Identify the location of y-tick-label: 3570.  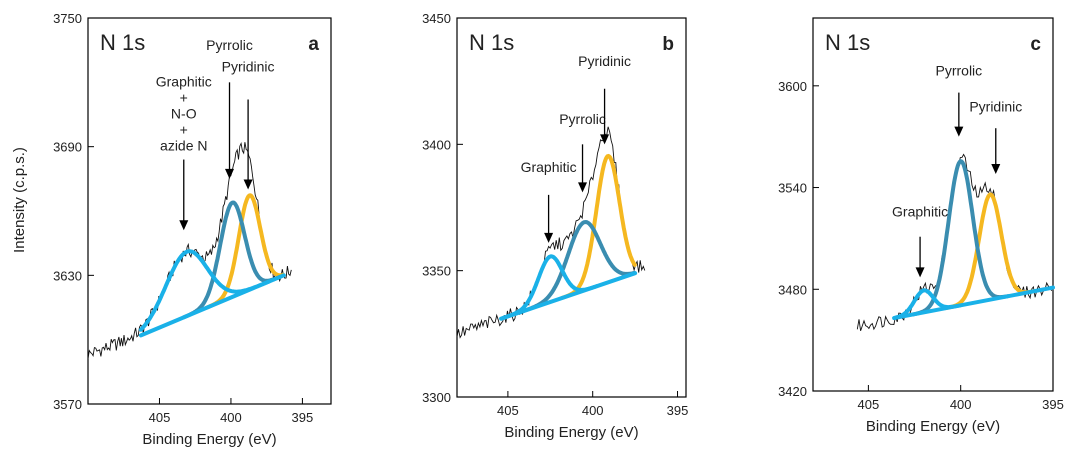
(67, 404).